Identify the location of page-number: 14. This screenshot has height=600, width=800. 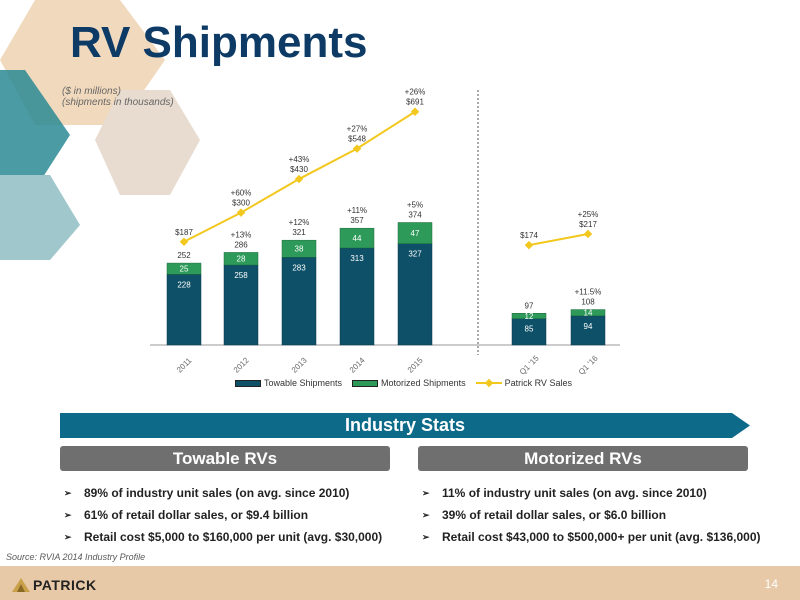
(771, 584).